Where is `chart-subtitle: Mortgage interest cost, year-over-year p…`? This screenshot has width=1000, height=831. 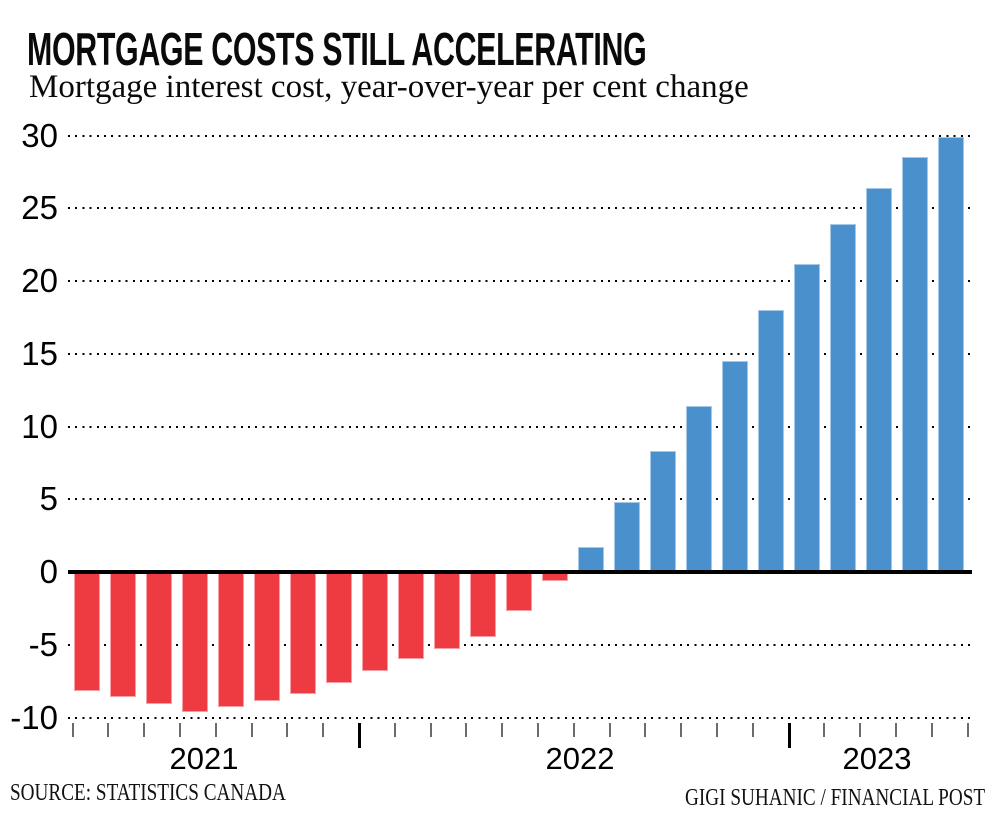 chart-subtitle: Mortgage interest cost, year-over-year p… is located at coordinates (389, 87).